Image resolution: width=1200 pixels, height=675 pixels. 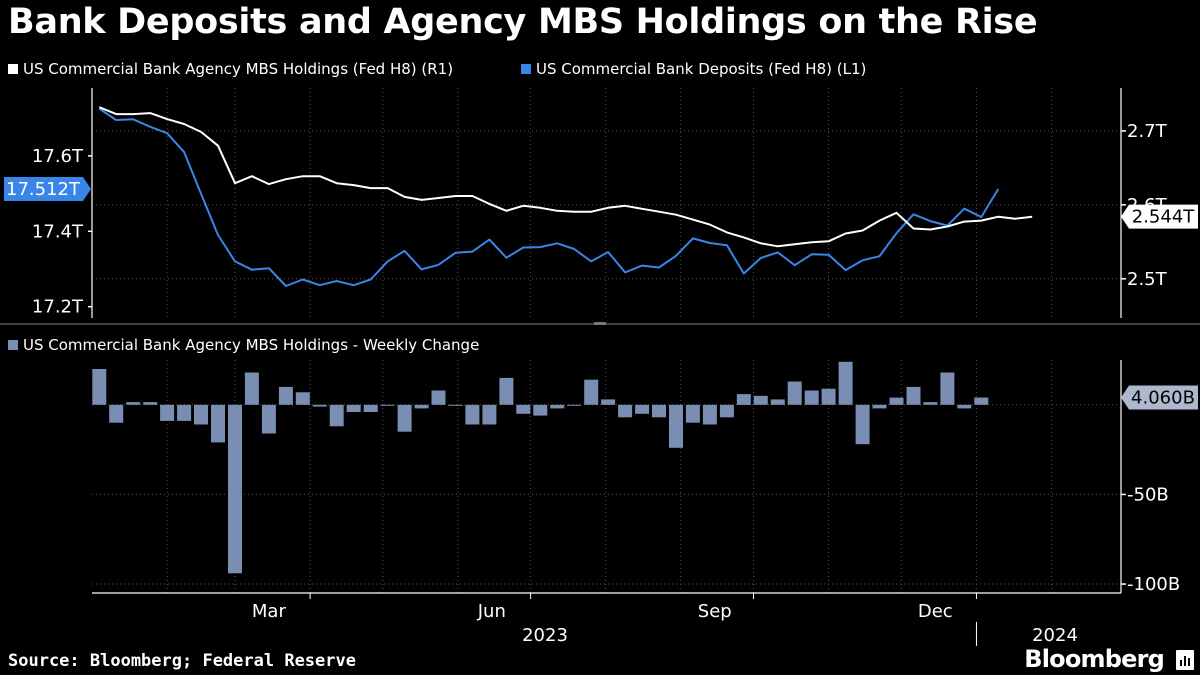 I want to click on mbs-last-value-tag, so click(x=1159, y=216).